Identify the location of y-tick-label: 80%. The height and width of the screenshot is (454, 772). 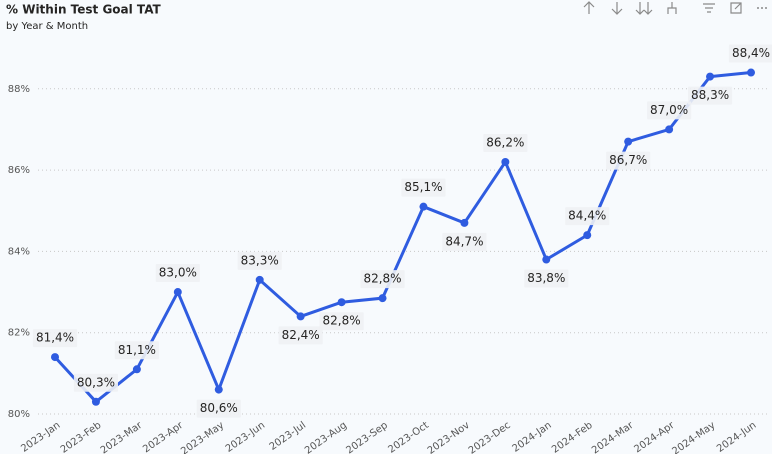
(19, 414).